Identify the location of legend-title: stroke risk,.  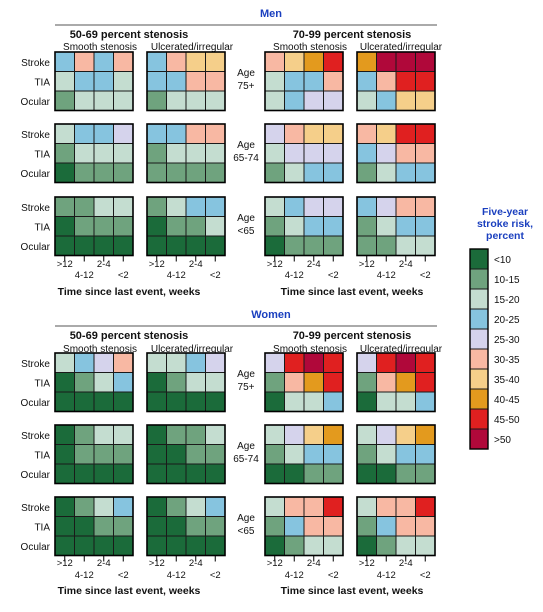
(505, 224).